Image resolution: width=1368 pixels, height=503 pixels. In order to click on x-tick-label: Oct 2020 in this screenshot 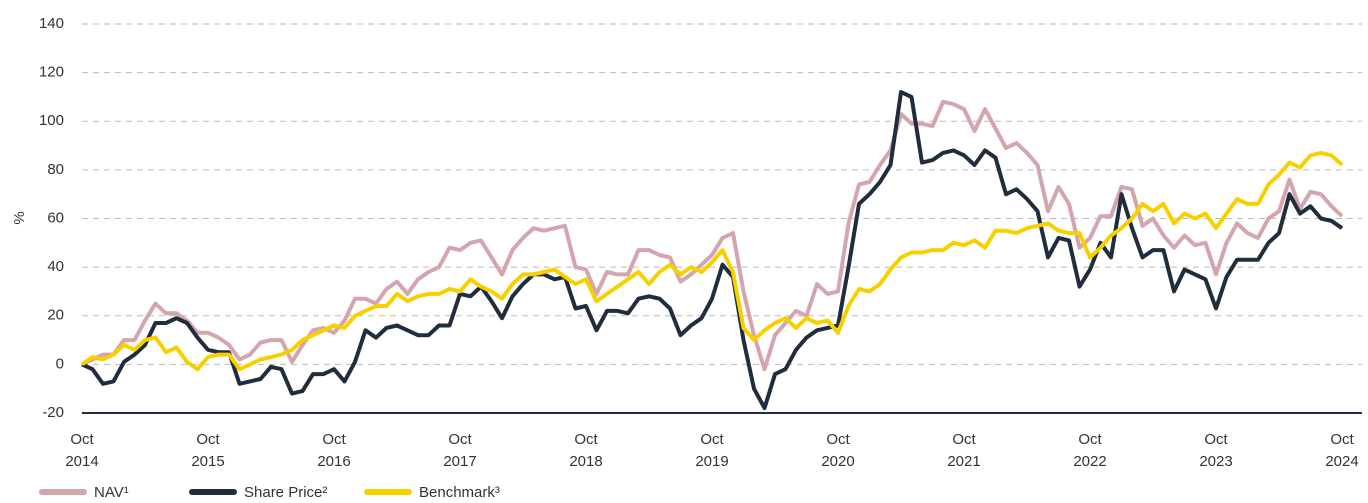, I will do `click(837, 450)`.